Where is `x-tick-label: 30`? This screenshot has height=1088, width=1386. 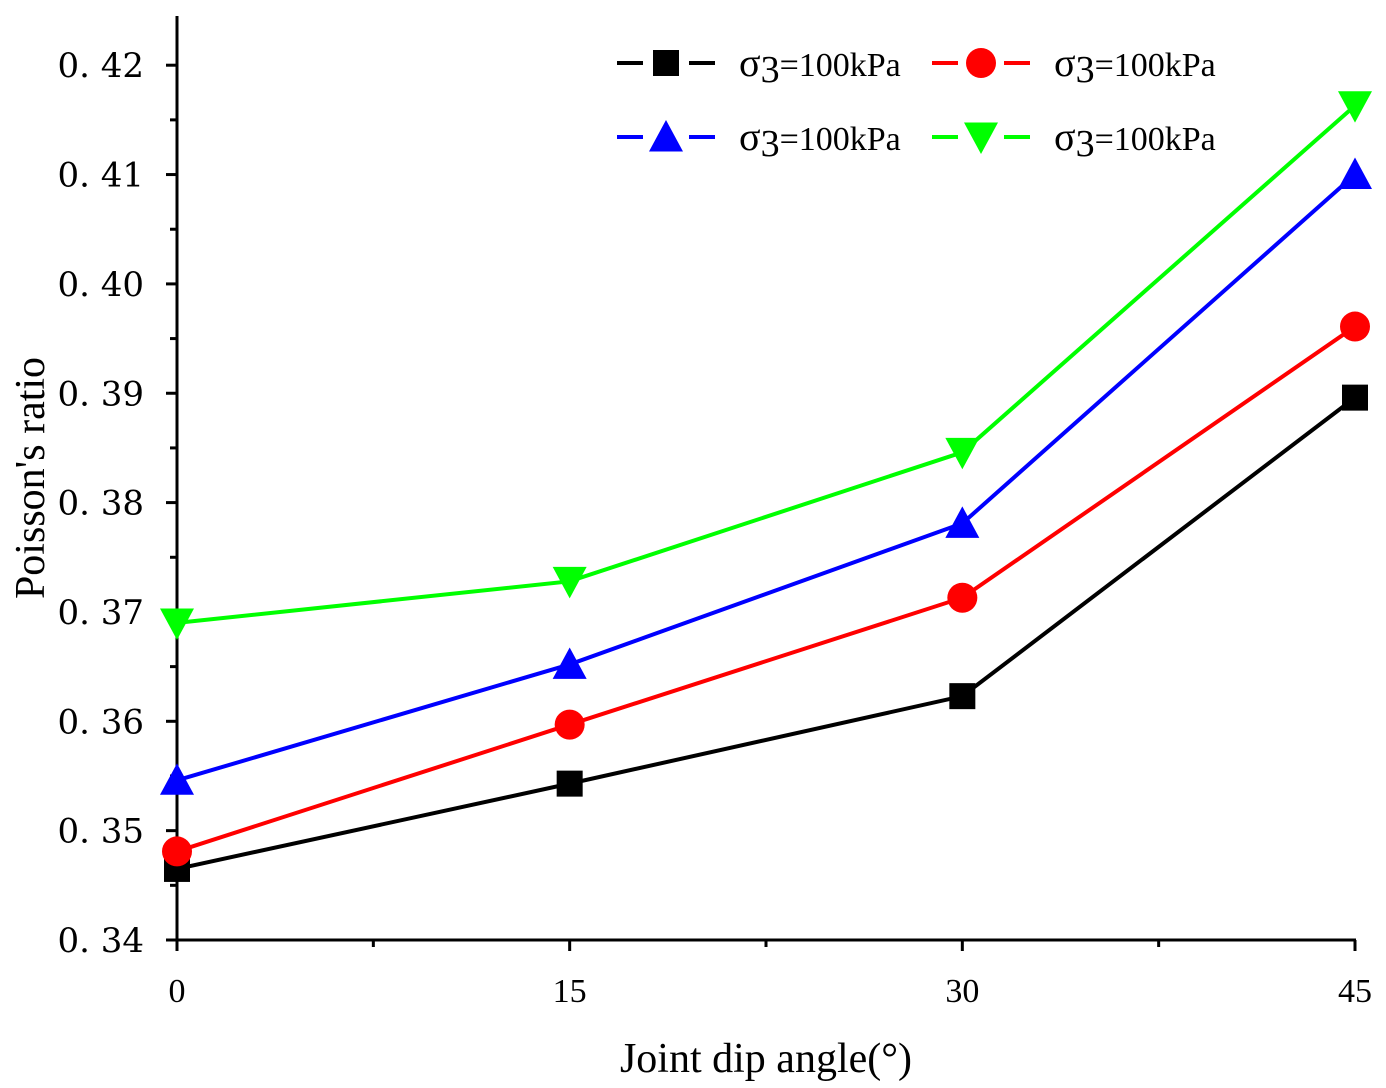 x-tick-label: 30 is located at coordinates (962, 991).